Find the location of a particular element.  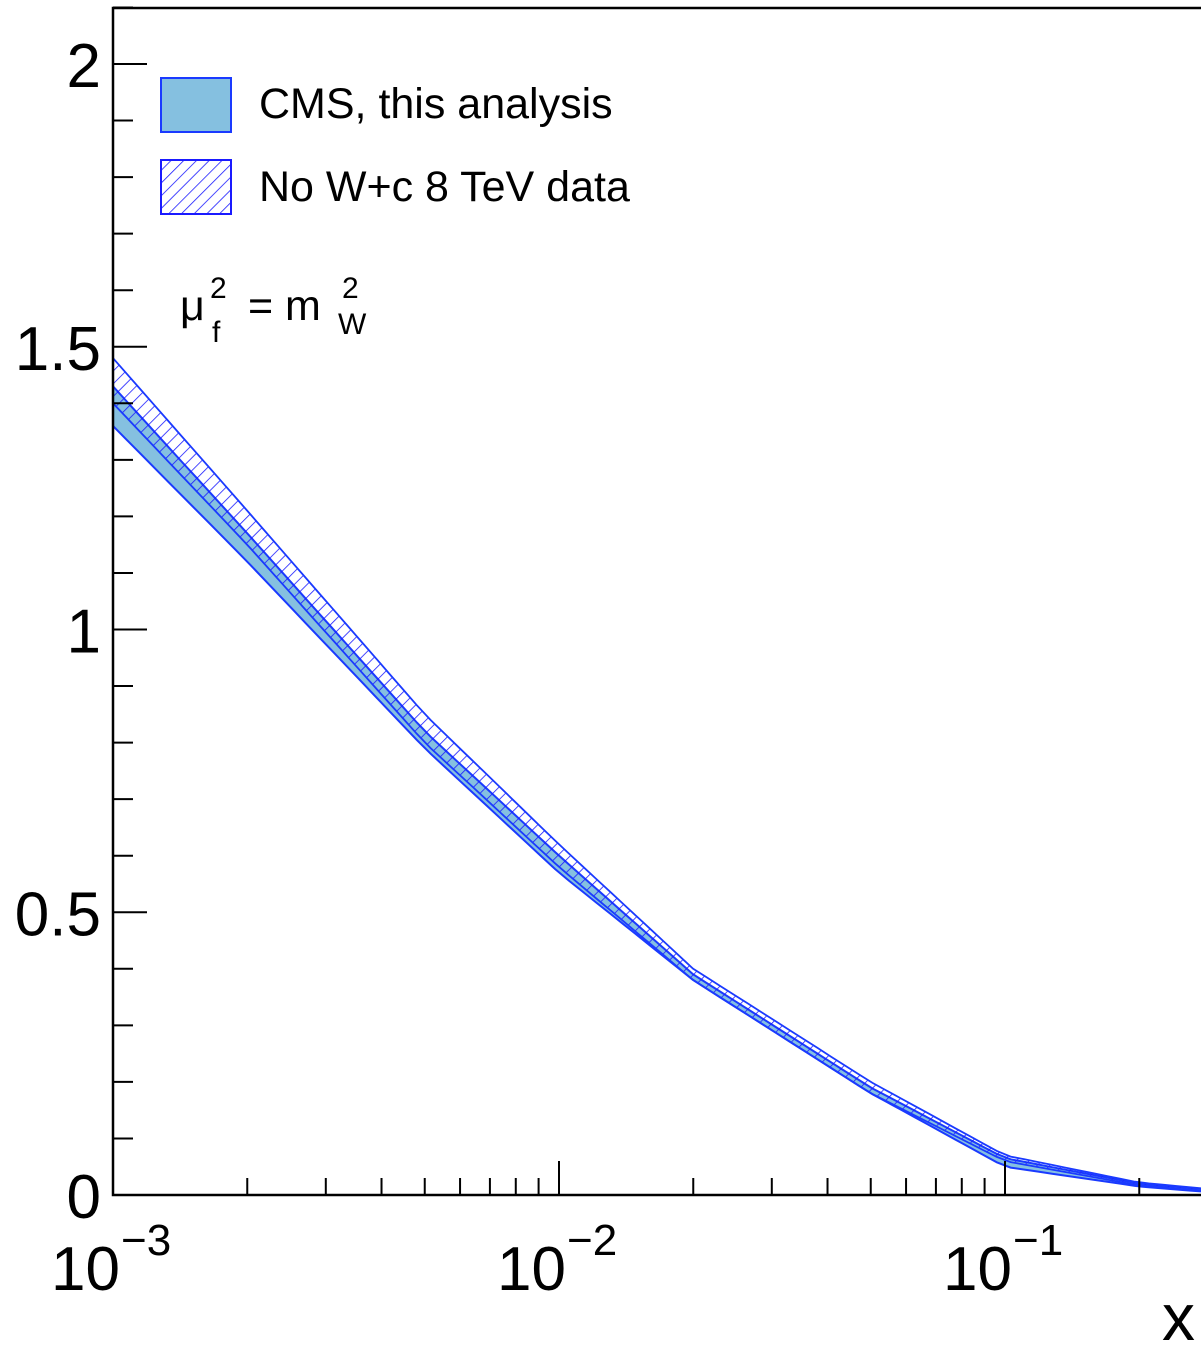

x-axis-label: x is located at coordinates (1178, 1315).